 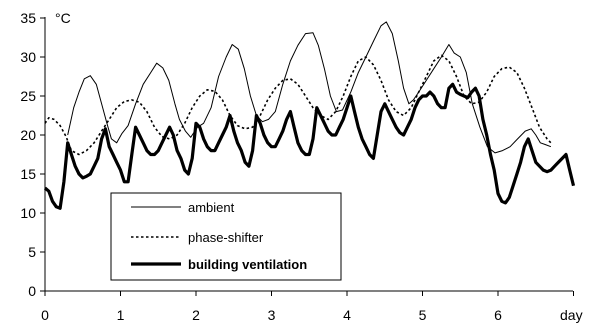 I want to click on y-axis-unit-label: °C, so click(x=63, y=18).